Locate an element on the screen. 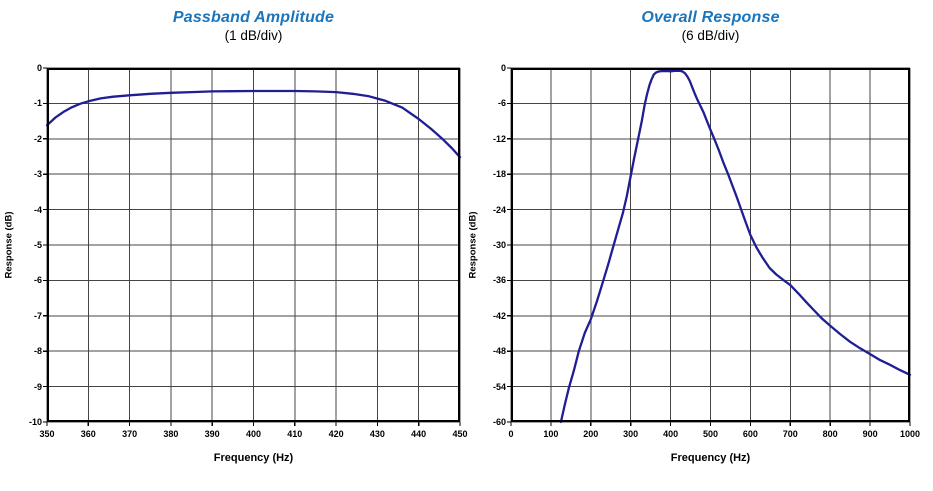 The width and height of the screenshot is (933, 491). x-tick-label: 390 is located at coordinates (212, 434).